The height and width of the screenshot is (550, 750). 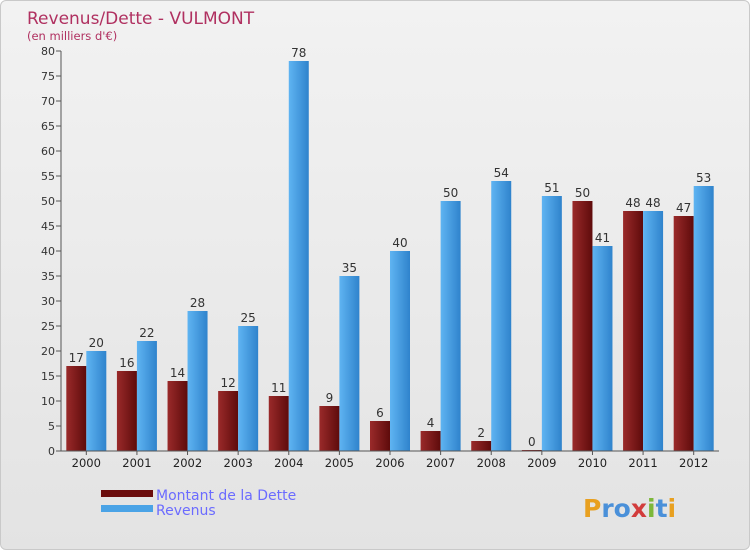 I want to click on logo-letter: P, so click(x=592, y=508).